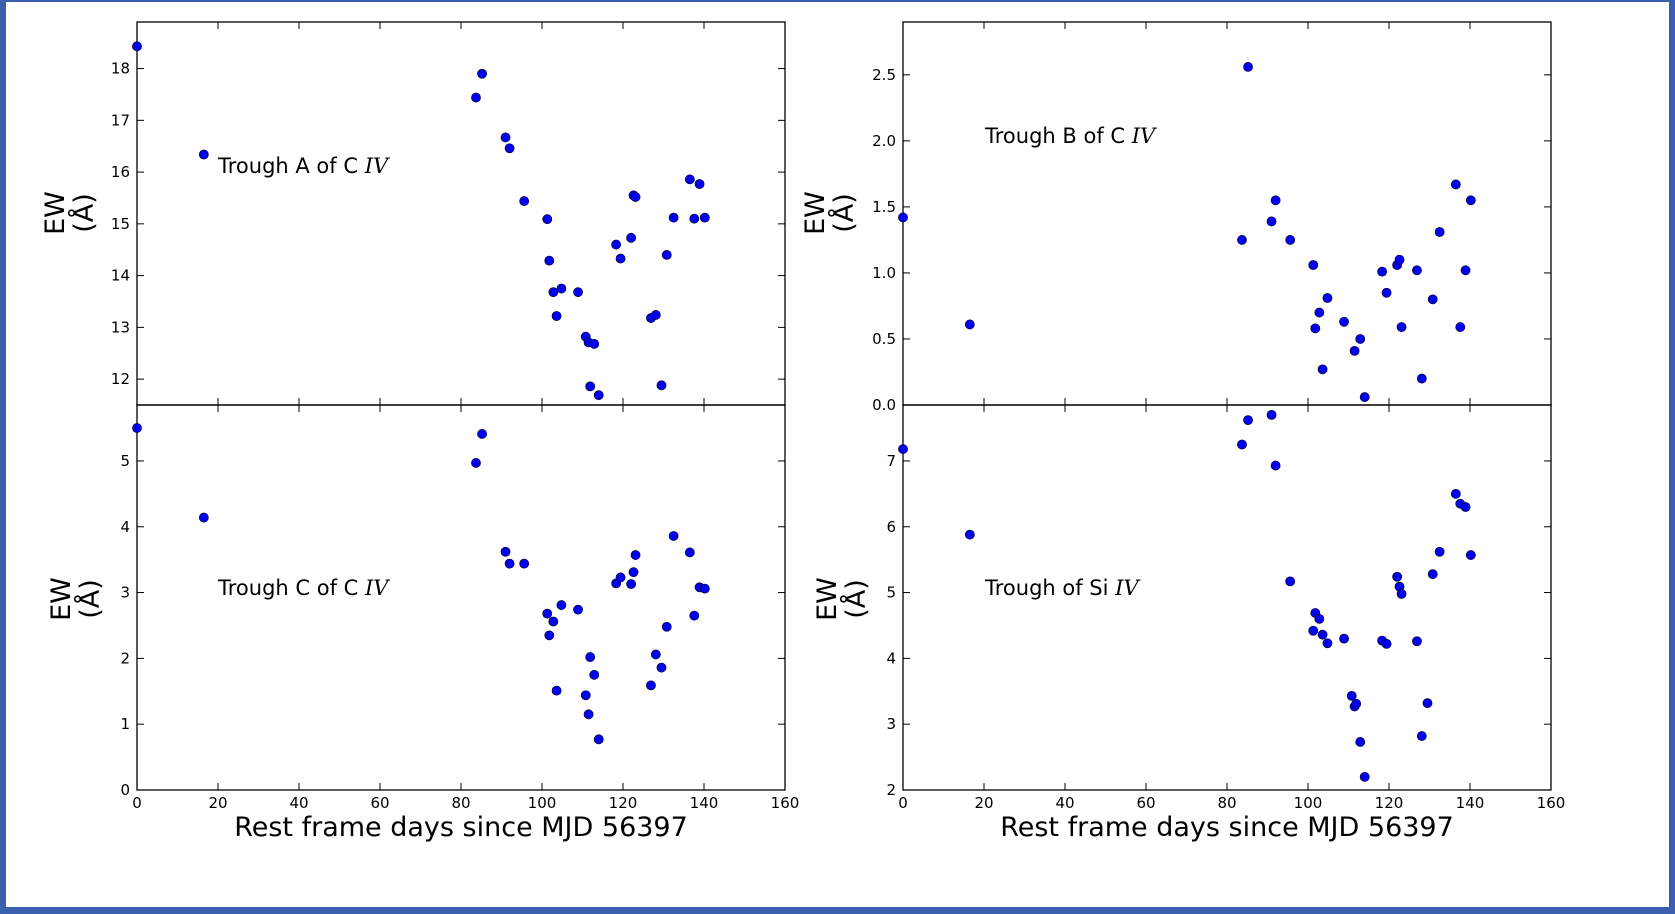  What do you see at coordinates (125, 527) in the screenshot?
I see `y-tick-label: 4` at bounding box center [125, 527].